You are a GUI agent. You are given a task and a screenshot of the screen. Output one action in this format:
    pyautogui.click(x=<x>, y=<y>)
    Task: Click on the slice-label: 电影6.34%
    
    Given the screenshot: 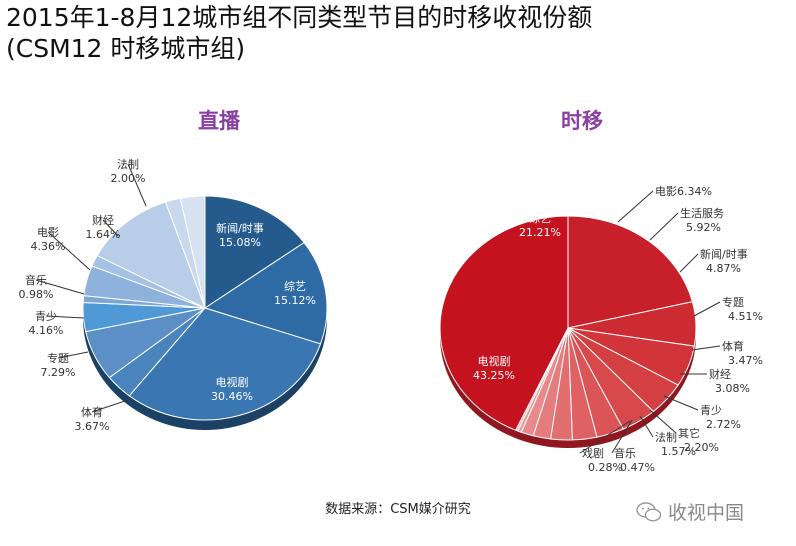 What is the action you would take?
    pyautogui.click(x=683, y=191)
    